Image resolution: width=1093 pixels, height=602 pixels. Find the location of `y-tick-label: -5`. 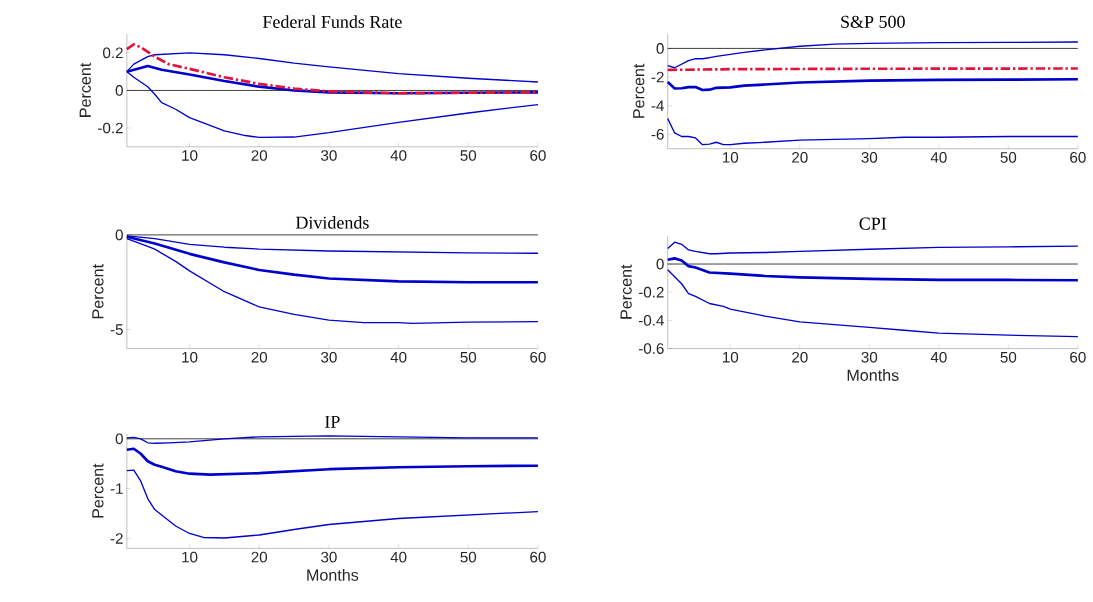

y-tick-label: -5 is located at coordinates (116, 329).